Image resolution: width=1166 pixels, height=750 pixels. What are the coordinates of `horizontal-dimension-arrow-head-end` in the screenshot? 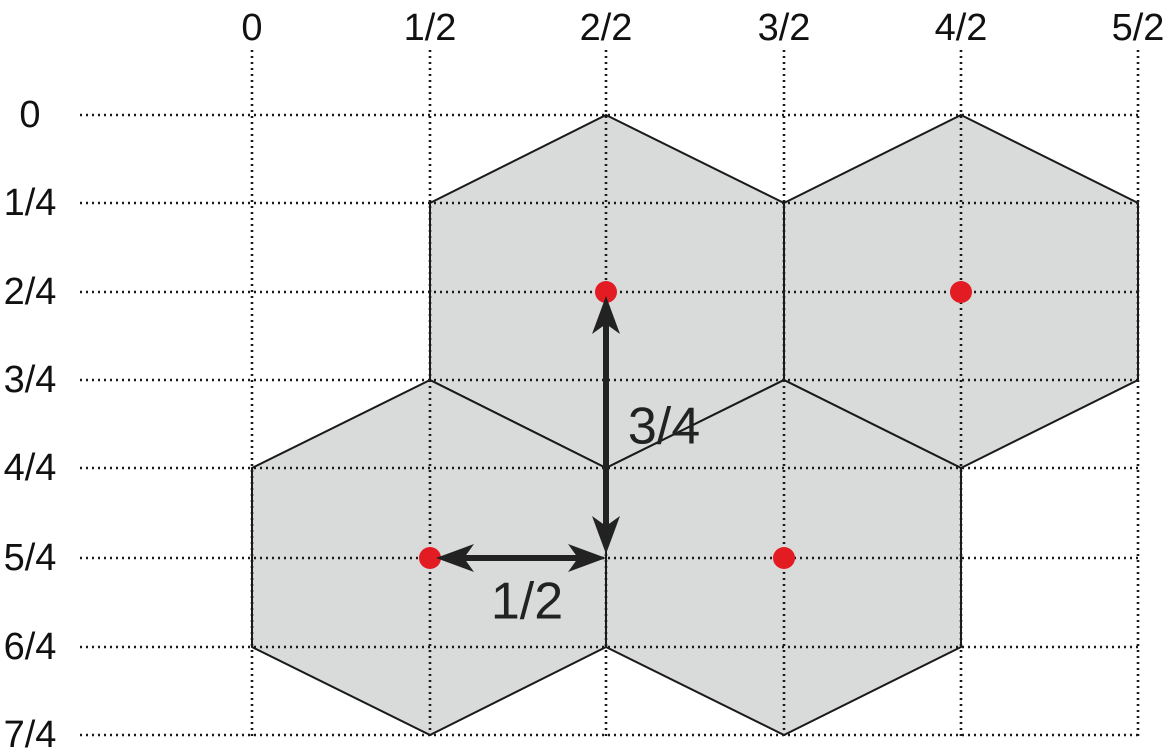 It's located at (587, 558).